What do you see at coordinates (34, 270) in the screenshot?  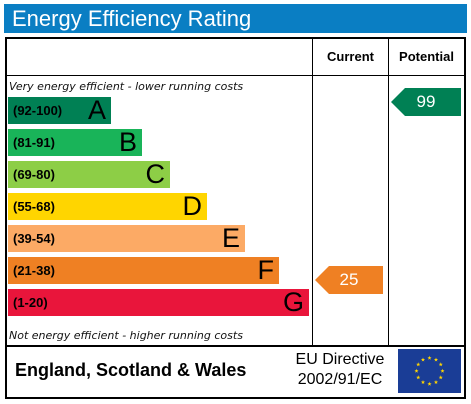 I see `band-range-label: (21-38)` at bounding box center [34, 270].